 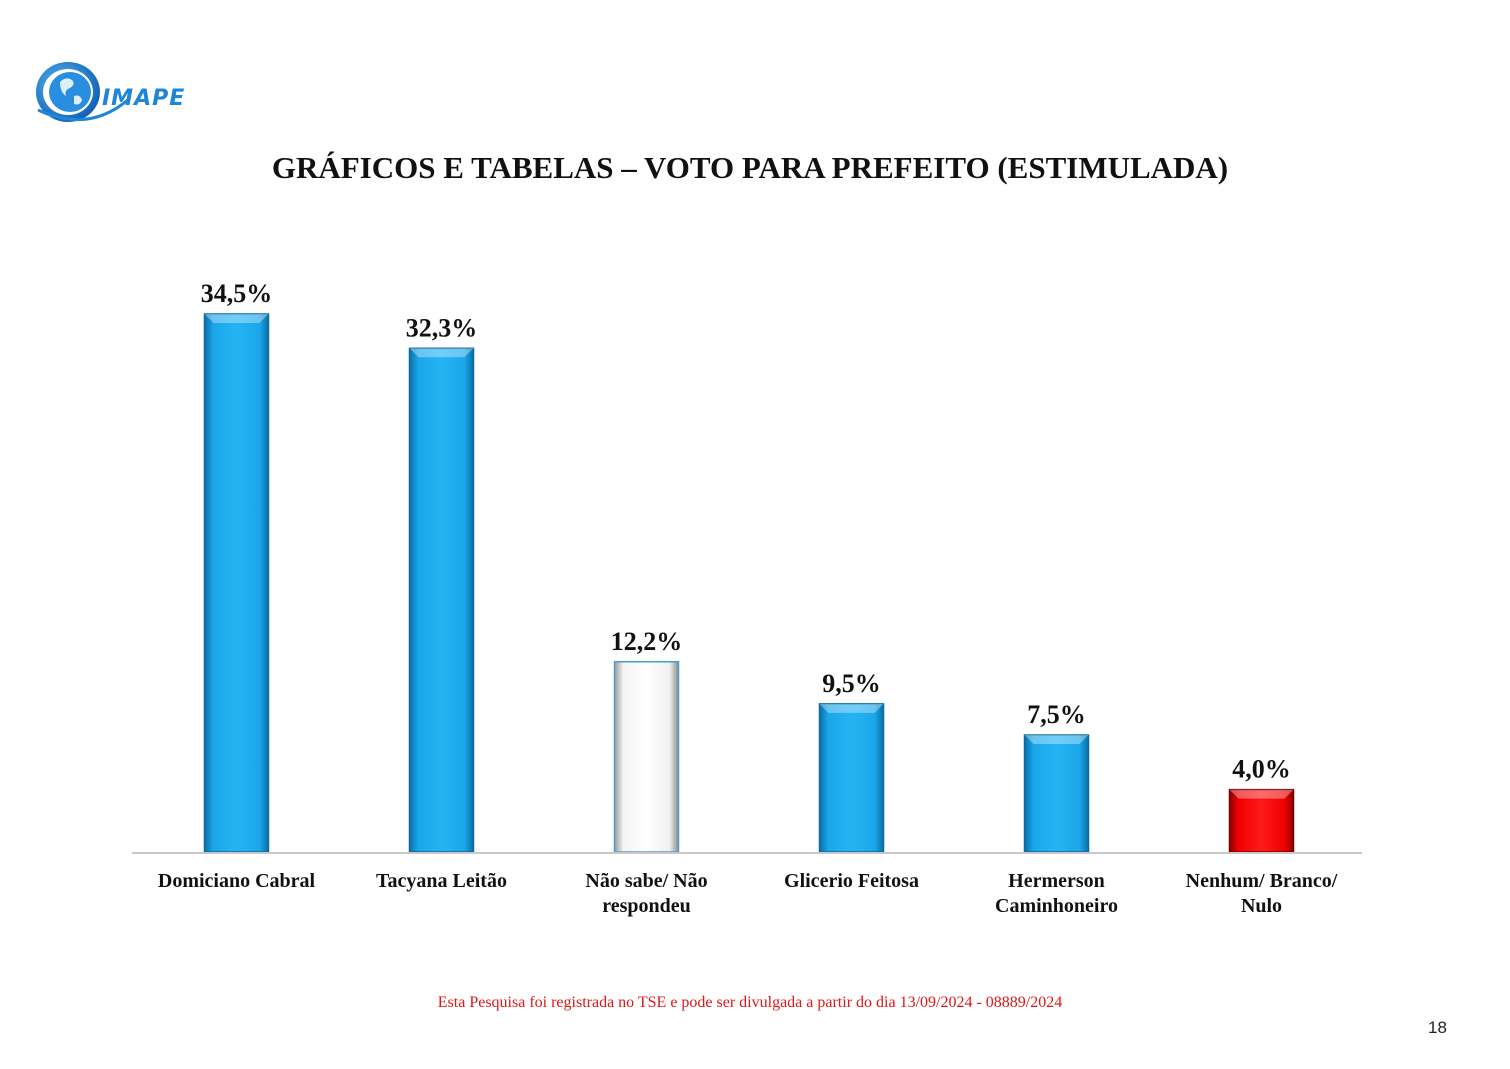 What do you see at coordinates (237, 881) in the screenshot?
I see `category-label-0: Domiciano Cabral` at bounding box center [237, 881].